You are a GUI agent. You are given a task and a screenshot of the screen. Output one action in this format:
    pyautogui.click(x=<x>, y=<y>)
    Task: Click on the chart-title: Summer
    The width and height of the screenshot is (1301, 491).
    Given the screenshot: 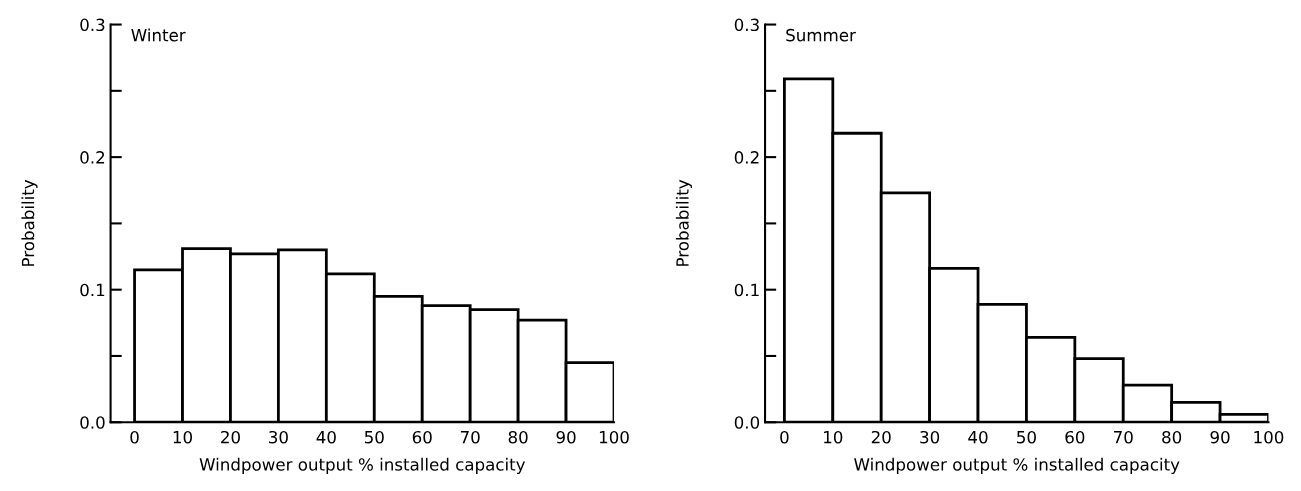 What is the action you would take?
    pyautogui.click(x=821, y=35)
    